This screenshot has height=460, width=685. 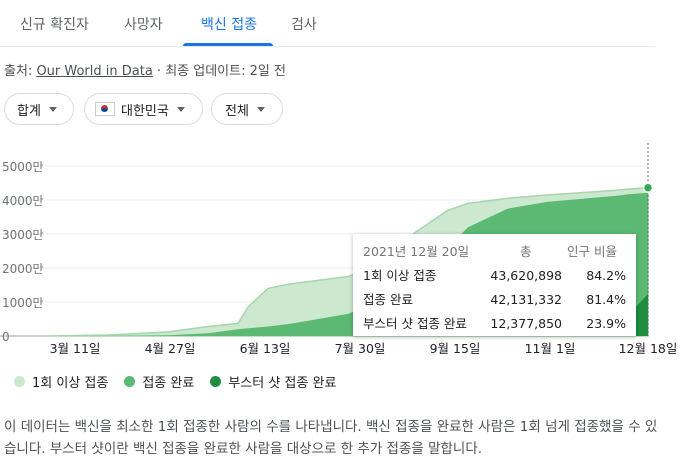 What do you see at coordinates (606, 299) in the screenshot?
I see `tooltip-row-pct: 81.4%` at bounding box center [606, 299].